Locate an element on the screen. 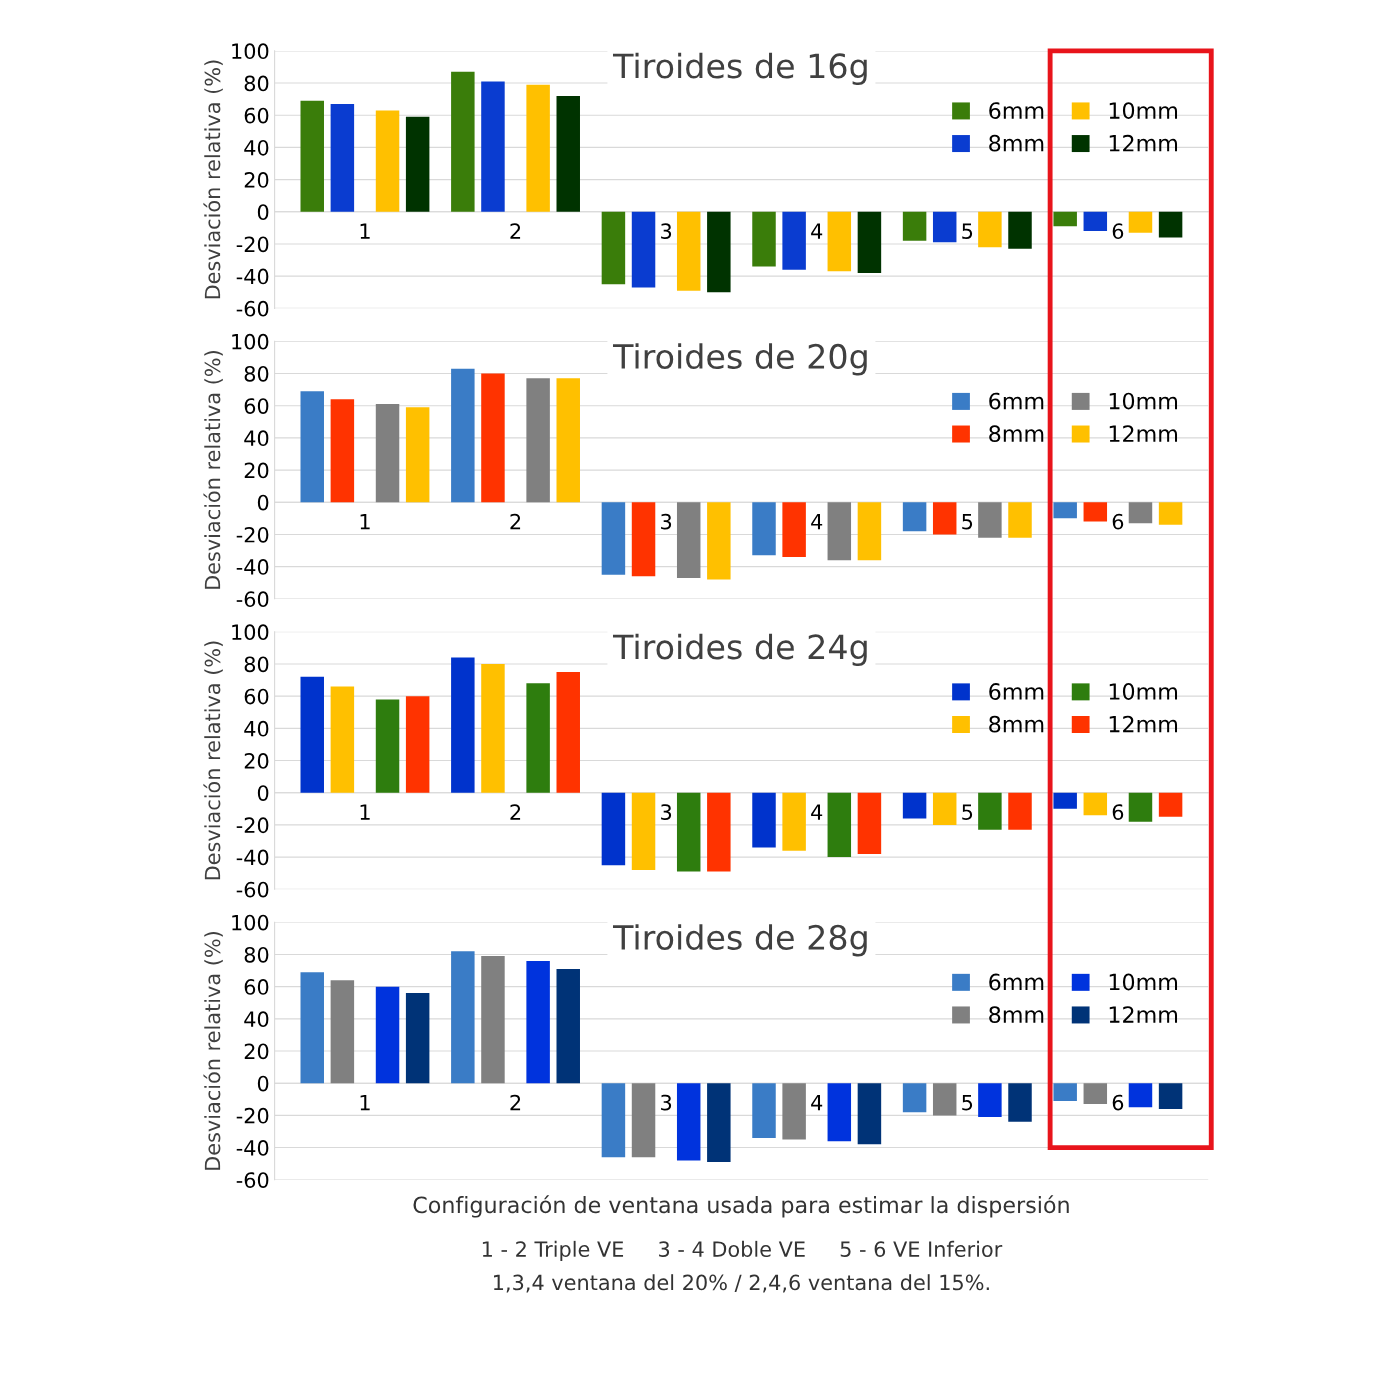 This screenshot has width=1373, height=1375. y-tick-label: -60 is located at coordinates (252, 308).